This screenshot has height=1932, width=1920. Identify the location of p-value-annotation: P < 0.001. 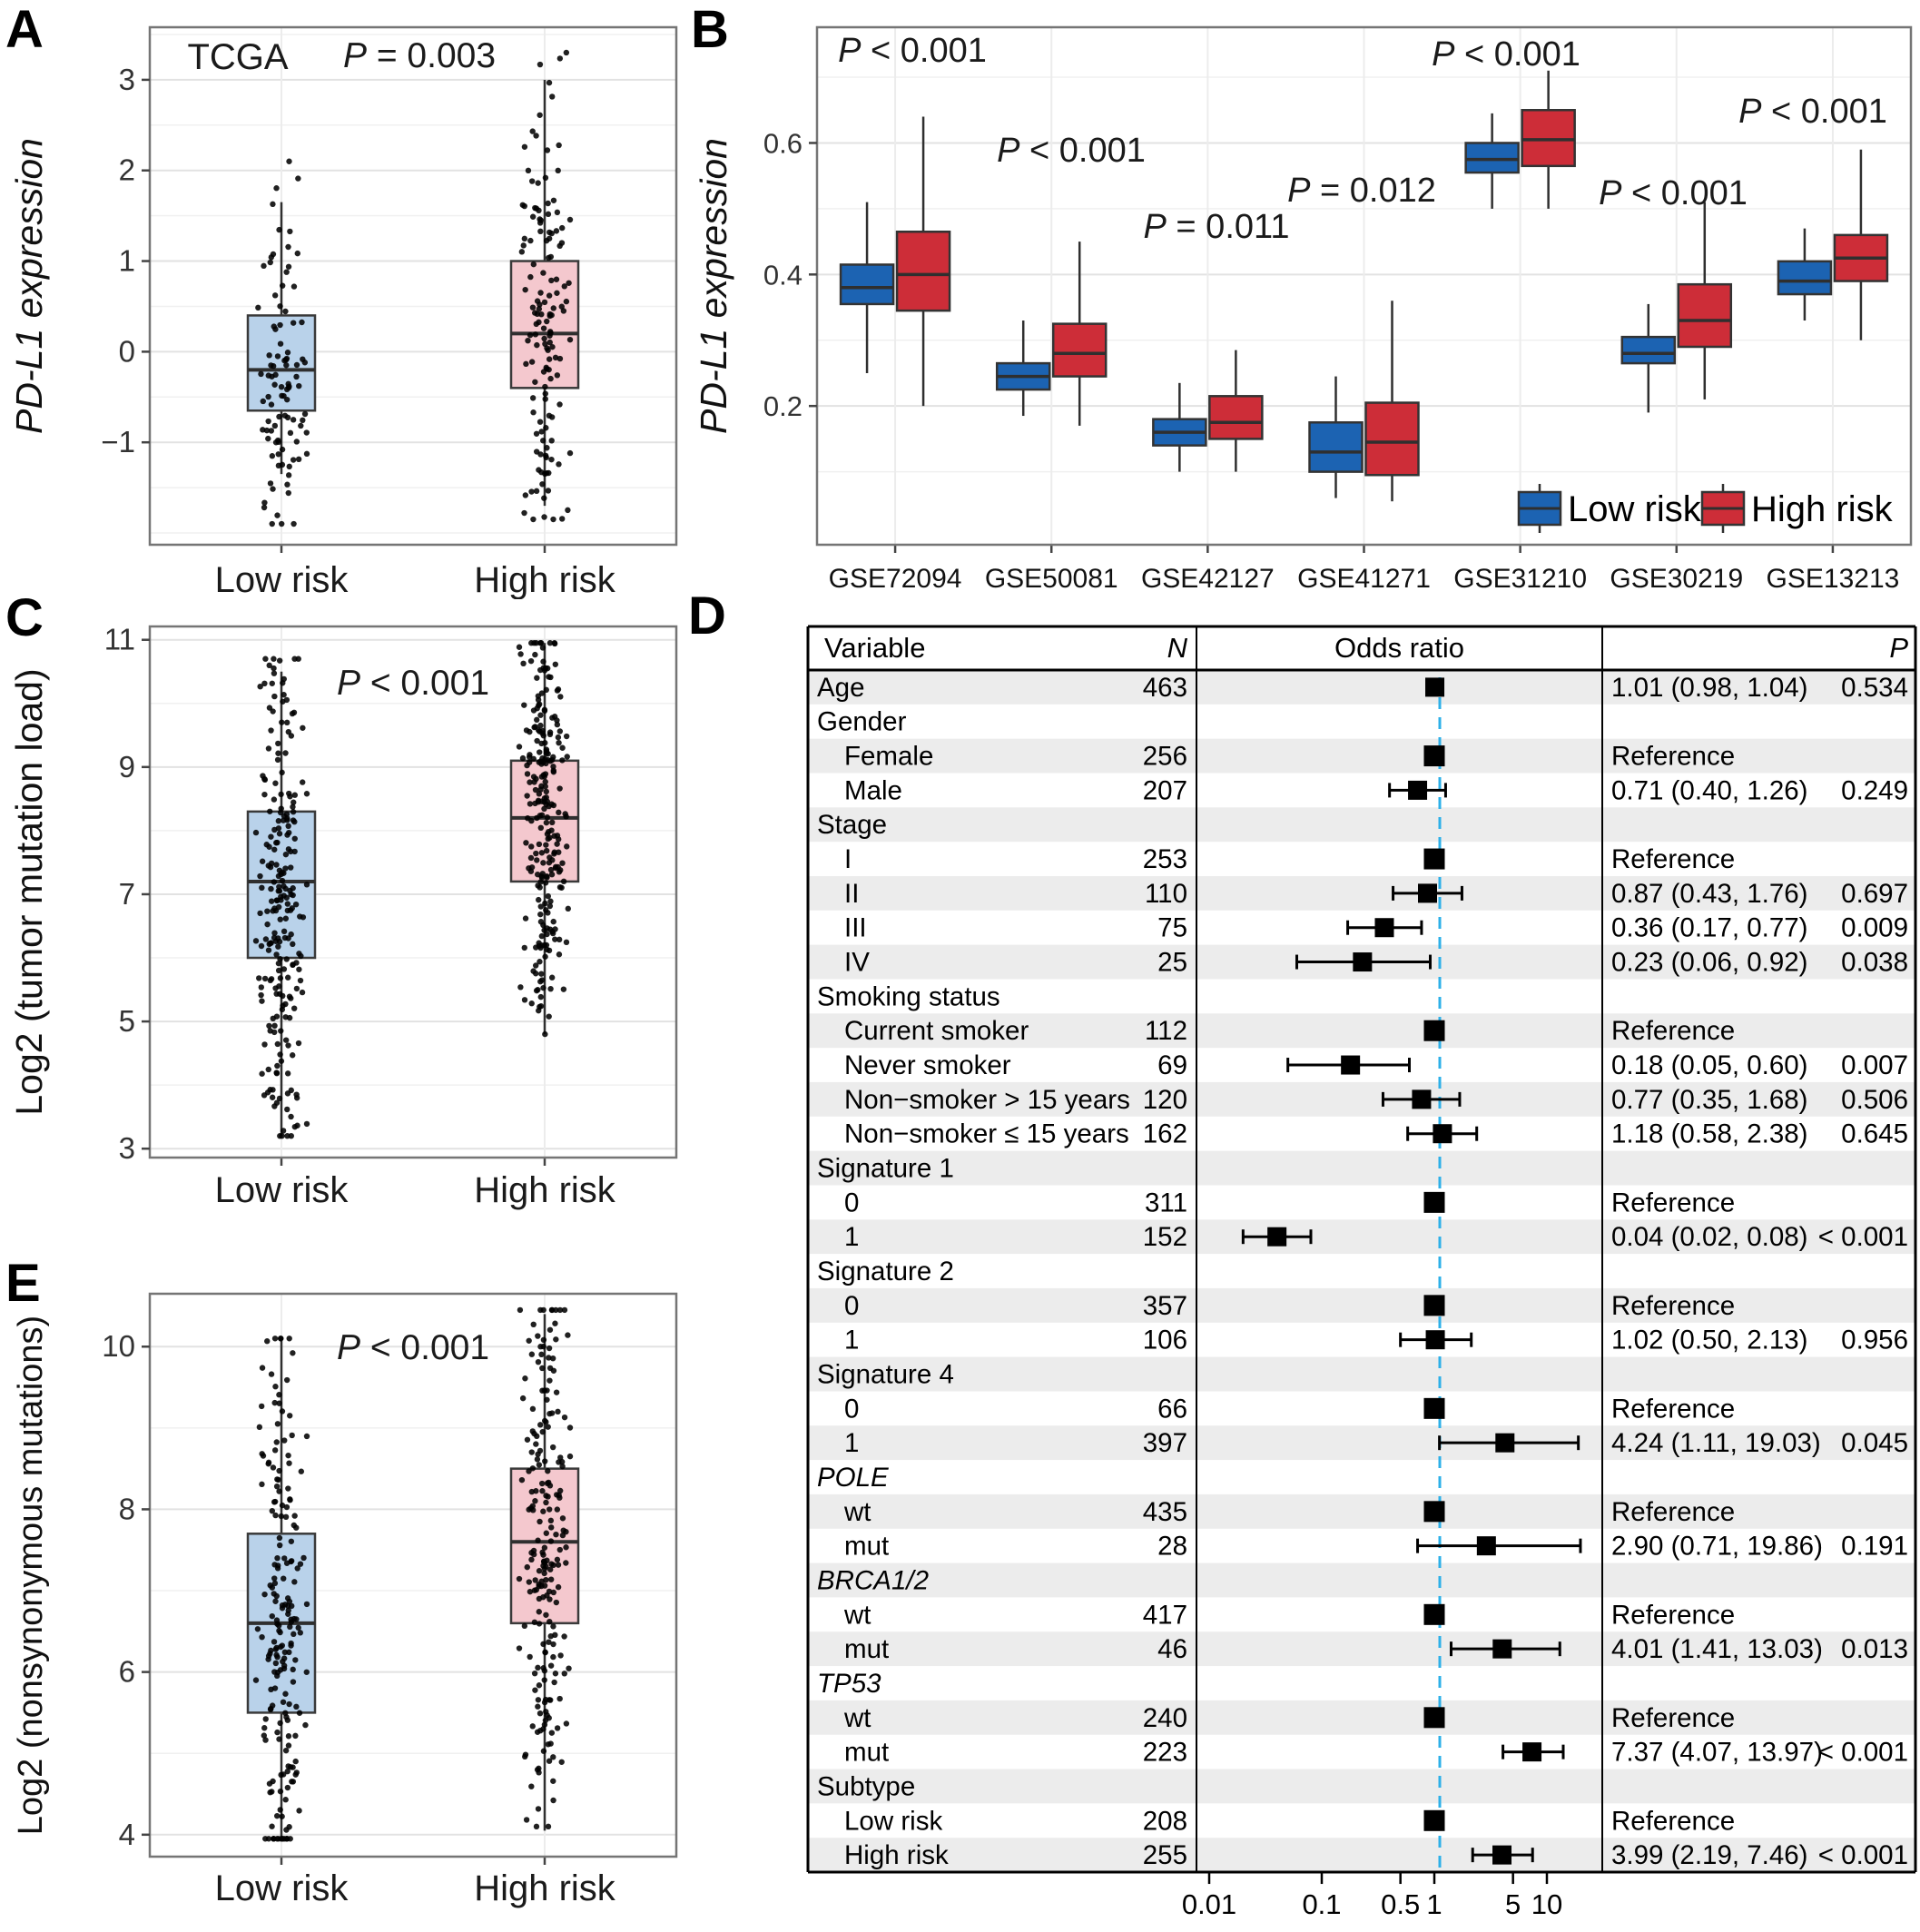
(1071, 151).